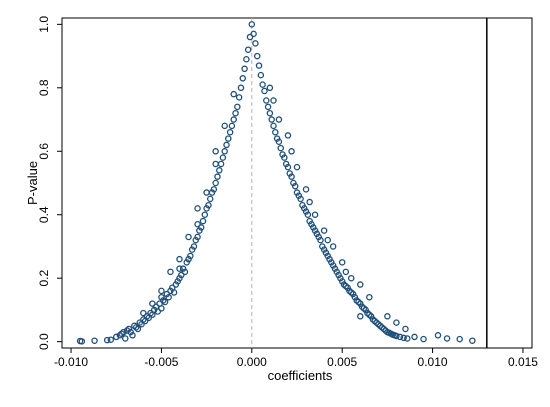 The image size is (550, 407). What do you see at coordinates (44, 24) in the screenshot?
I see `y-tick-label: 1.0` at bounding box center [44, 24].